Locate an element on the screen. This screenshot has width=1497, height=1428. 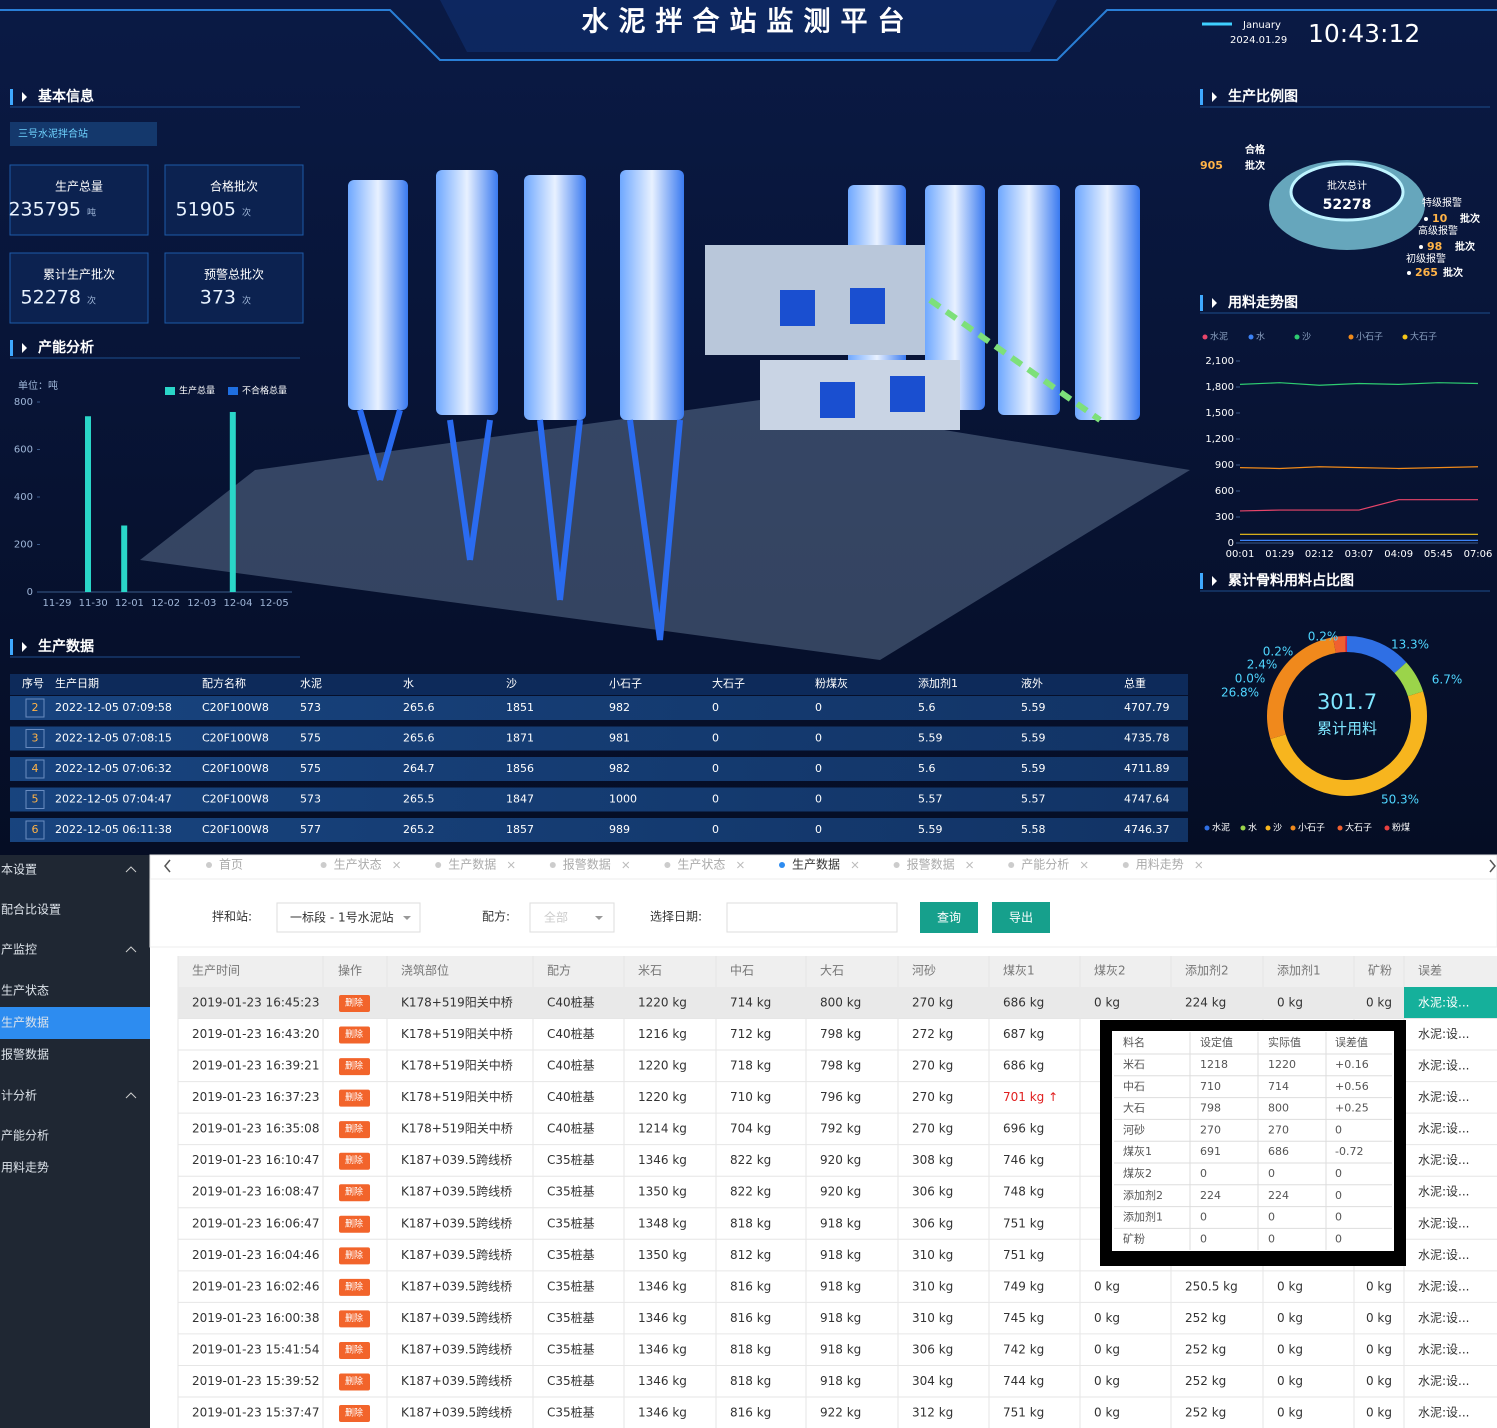
sidebar-item: 计分析 is located at coordinates (19, 1096).